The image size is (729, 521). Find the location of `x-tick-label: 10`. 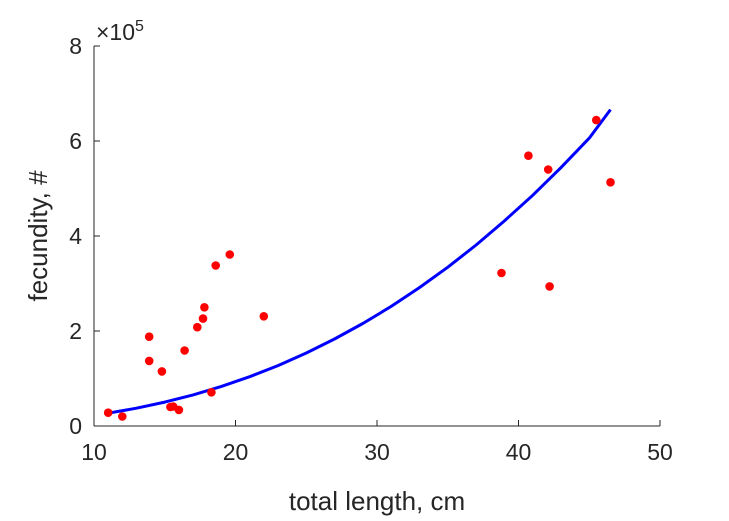

x-tick-label: 10 is located at coordinates (94, 452).